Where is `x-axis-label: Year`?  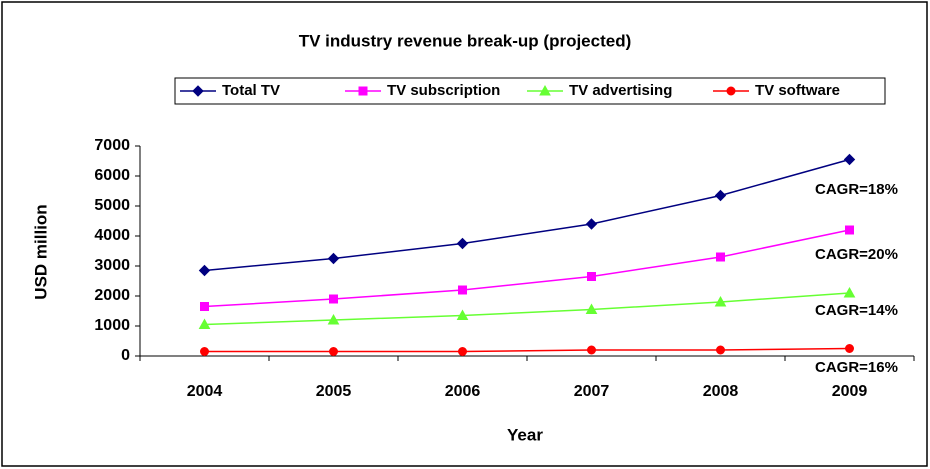 x-axis-label: Year is located at coordinates (525, 434).